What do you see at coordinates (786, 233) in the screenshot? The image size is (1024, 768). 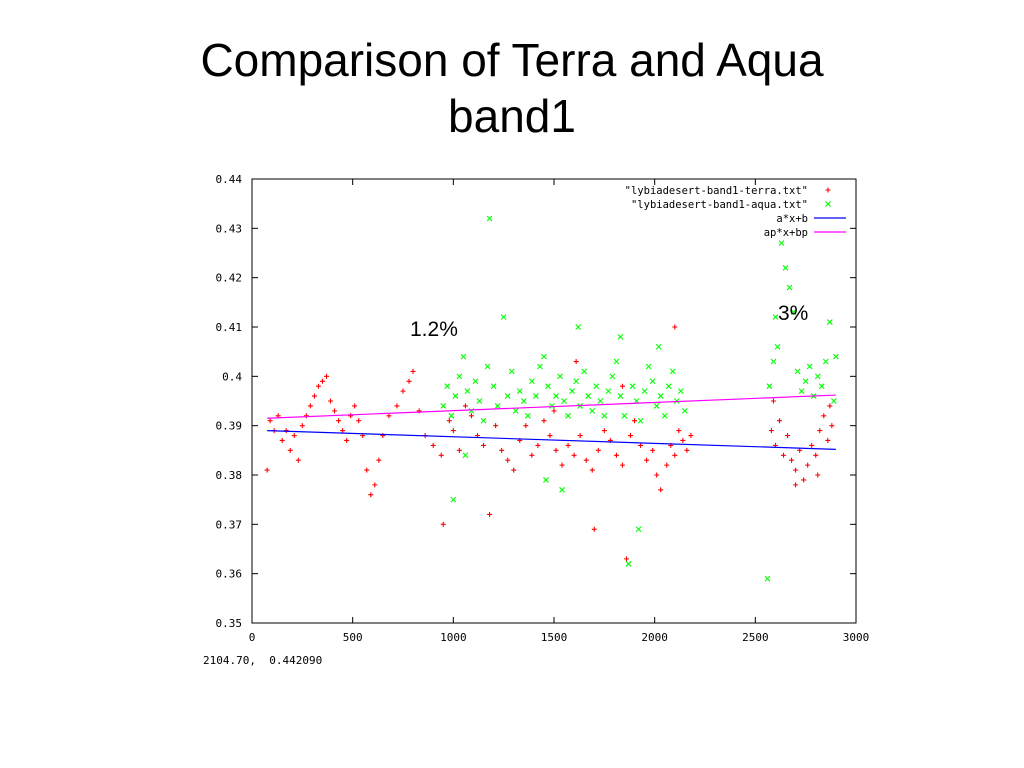 I see `legend-label: ap*x+bp` at bounding box center [786, 233].